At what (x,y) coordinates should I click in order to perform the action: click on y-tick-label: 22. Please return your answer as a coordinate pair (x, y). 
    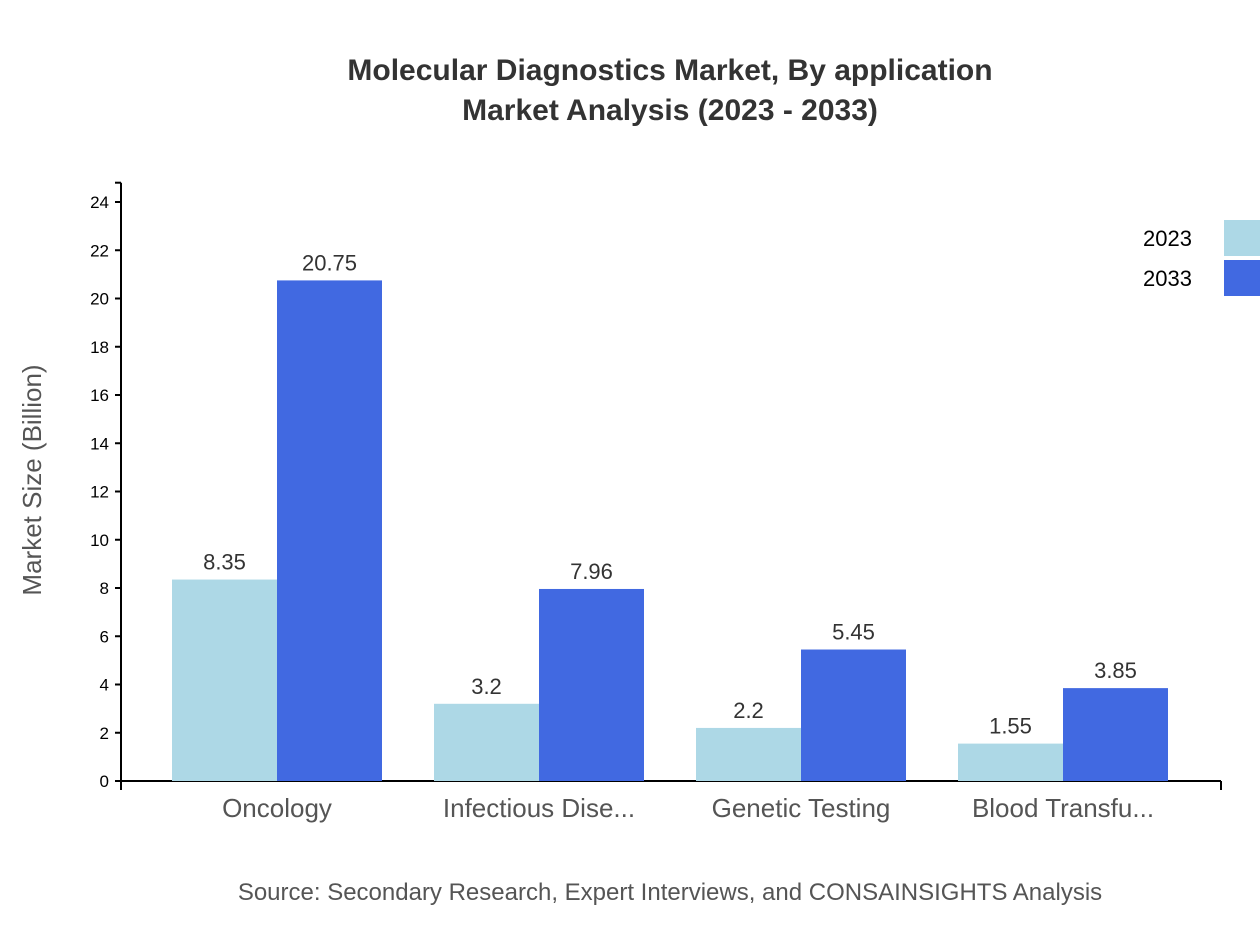
    Looking at the image, I should click on (99, 250).